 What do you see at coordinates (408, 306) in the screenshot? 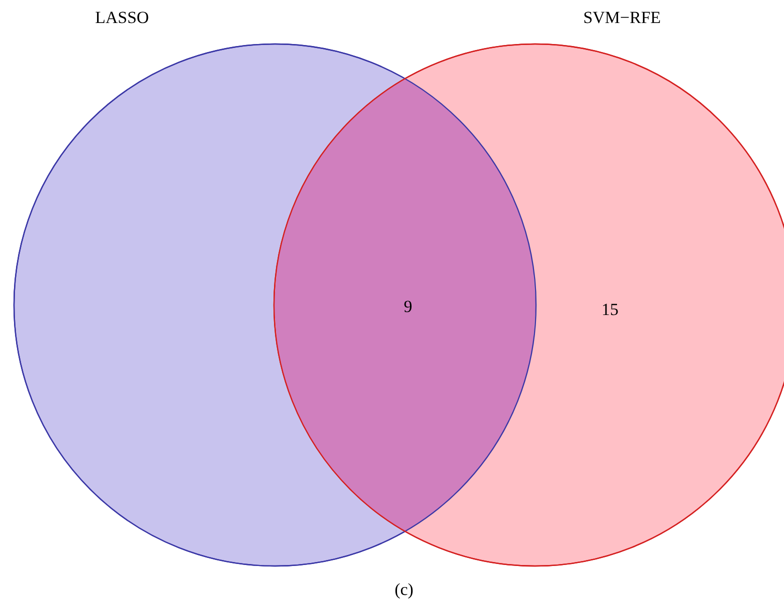
I see `data-label: 9` at bounding box center [408, 306].